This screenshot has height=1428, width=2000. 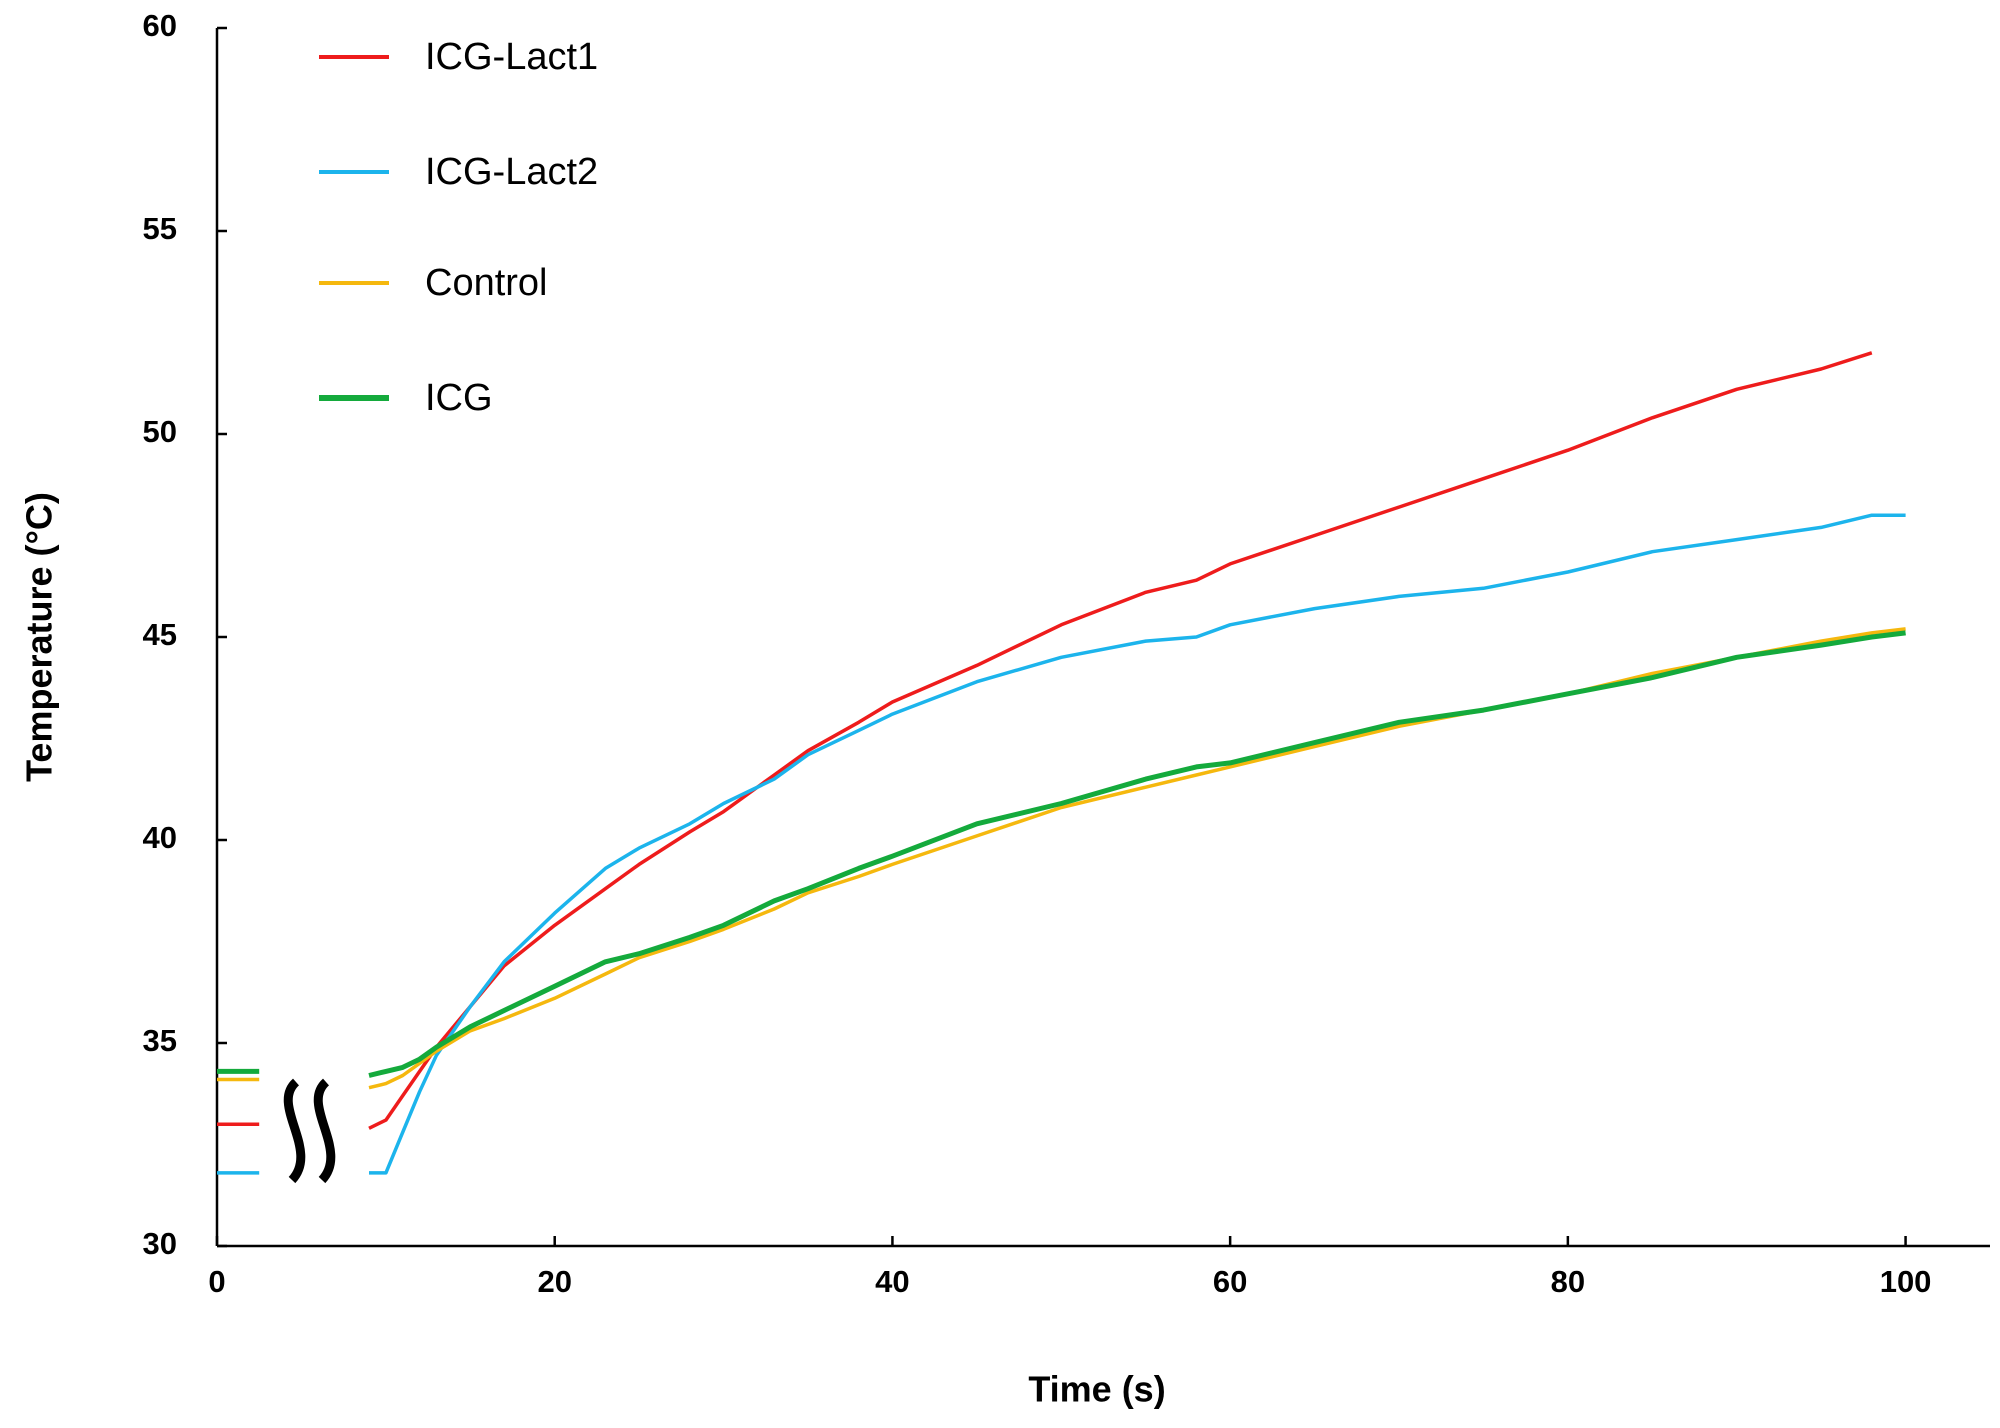 I want to click on y-tick-label: 60, so click(x=160, y=25).